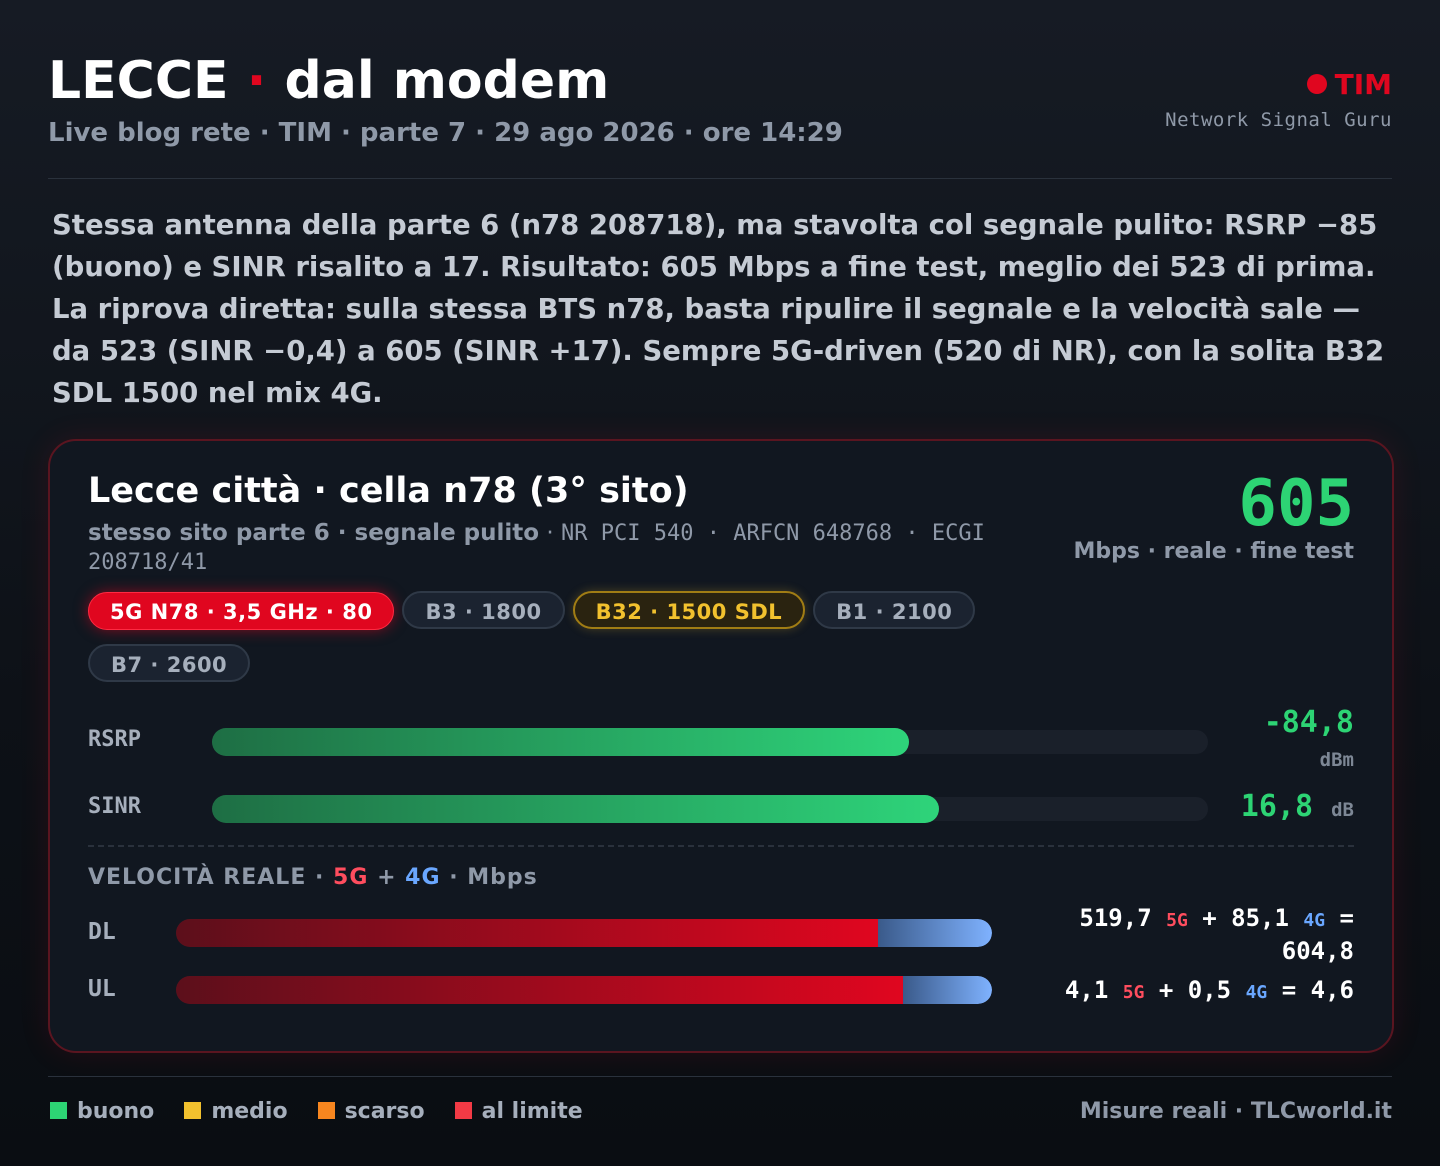 Image resolution: width=1440 pixels, height=1166 pixels. Describe the element at coordinates (241, 611) in the screenshot. I see `band-chip-n78: 5G N78 · 3,5 GHz · 80` at that location.